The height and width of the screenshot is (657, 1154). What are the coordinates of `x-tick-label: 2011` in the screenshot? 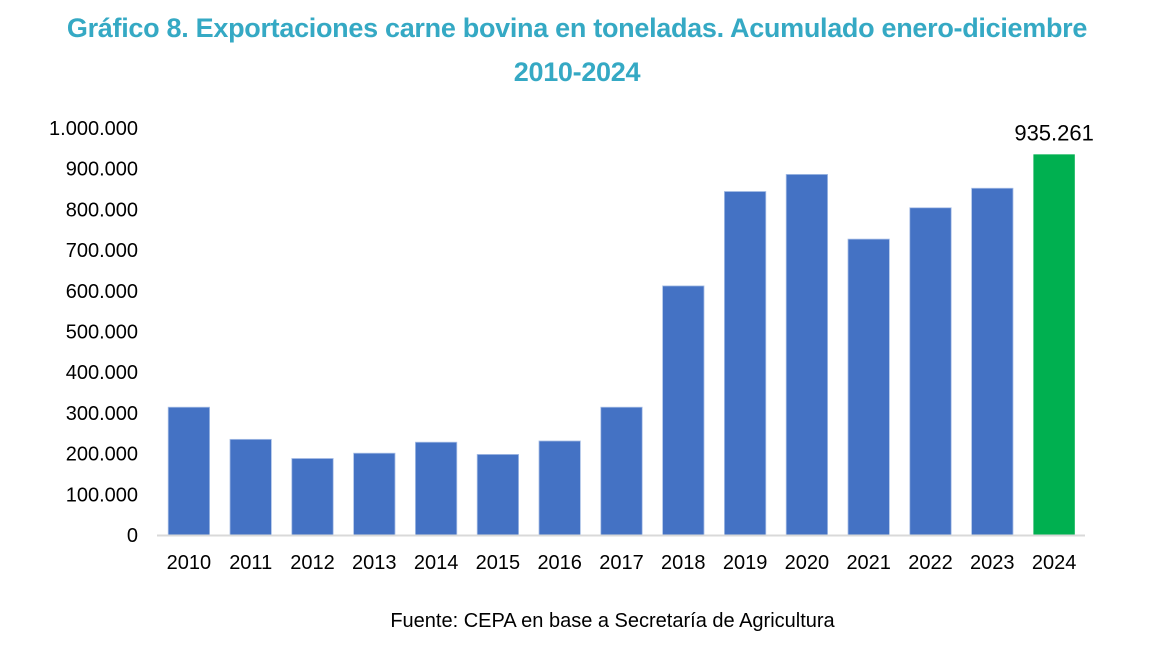 It's located at (250, 563).